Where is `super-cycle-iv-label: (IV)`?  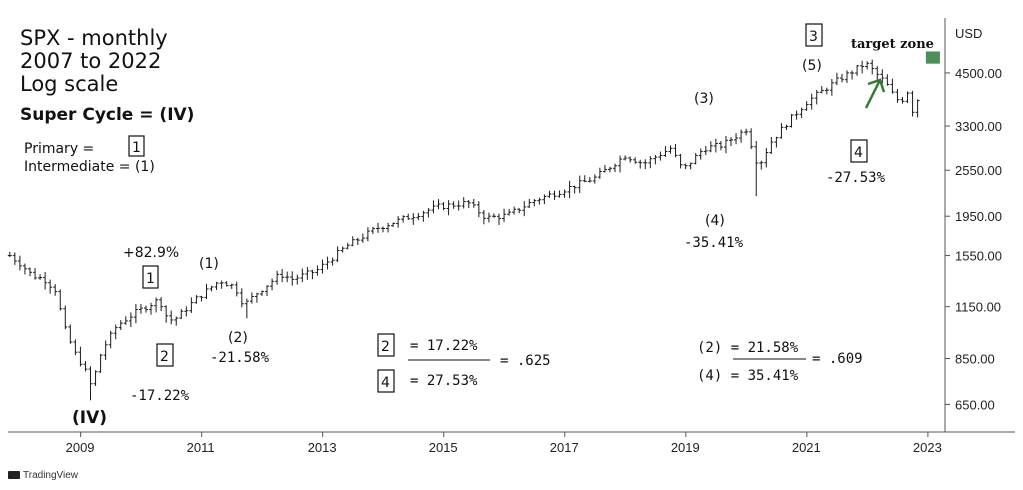
super-cycle-iv-label: (IV) is located at coordinates (89, 418).